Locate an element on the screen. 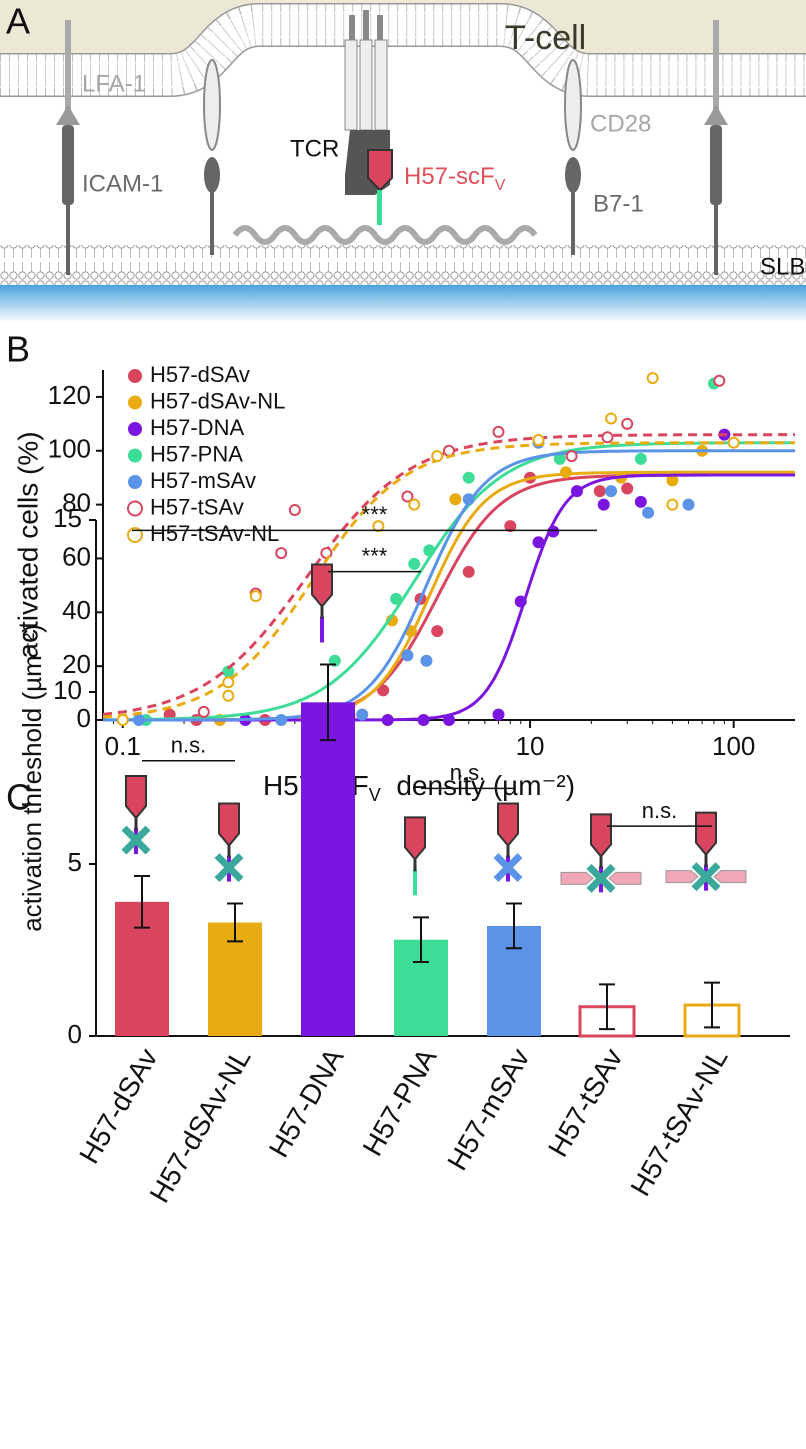  y-tick-label: 20 is located at coordinates (76, 664).